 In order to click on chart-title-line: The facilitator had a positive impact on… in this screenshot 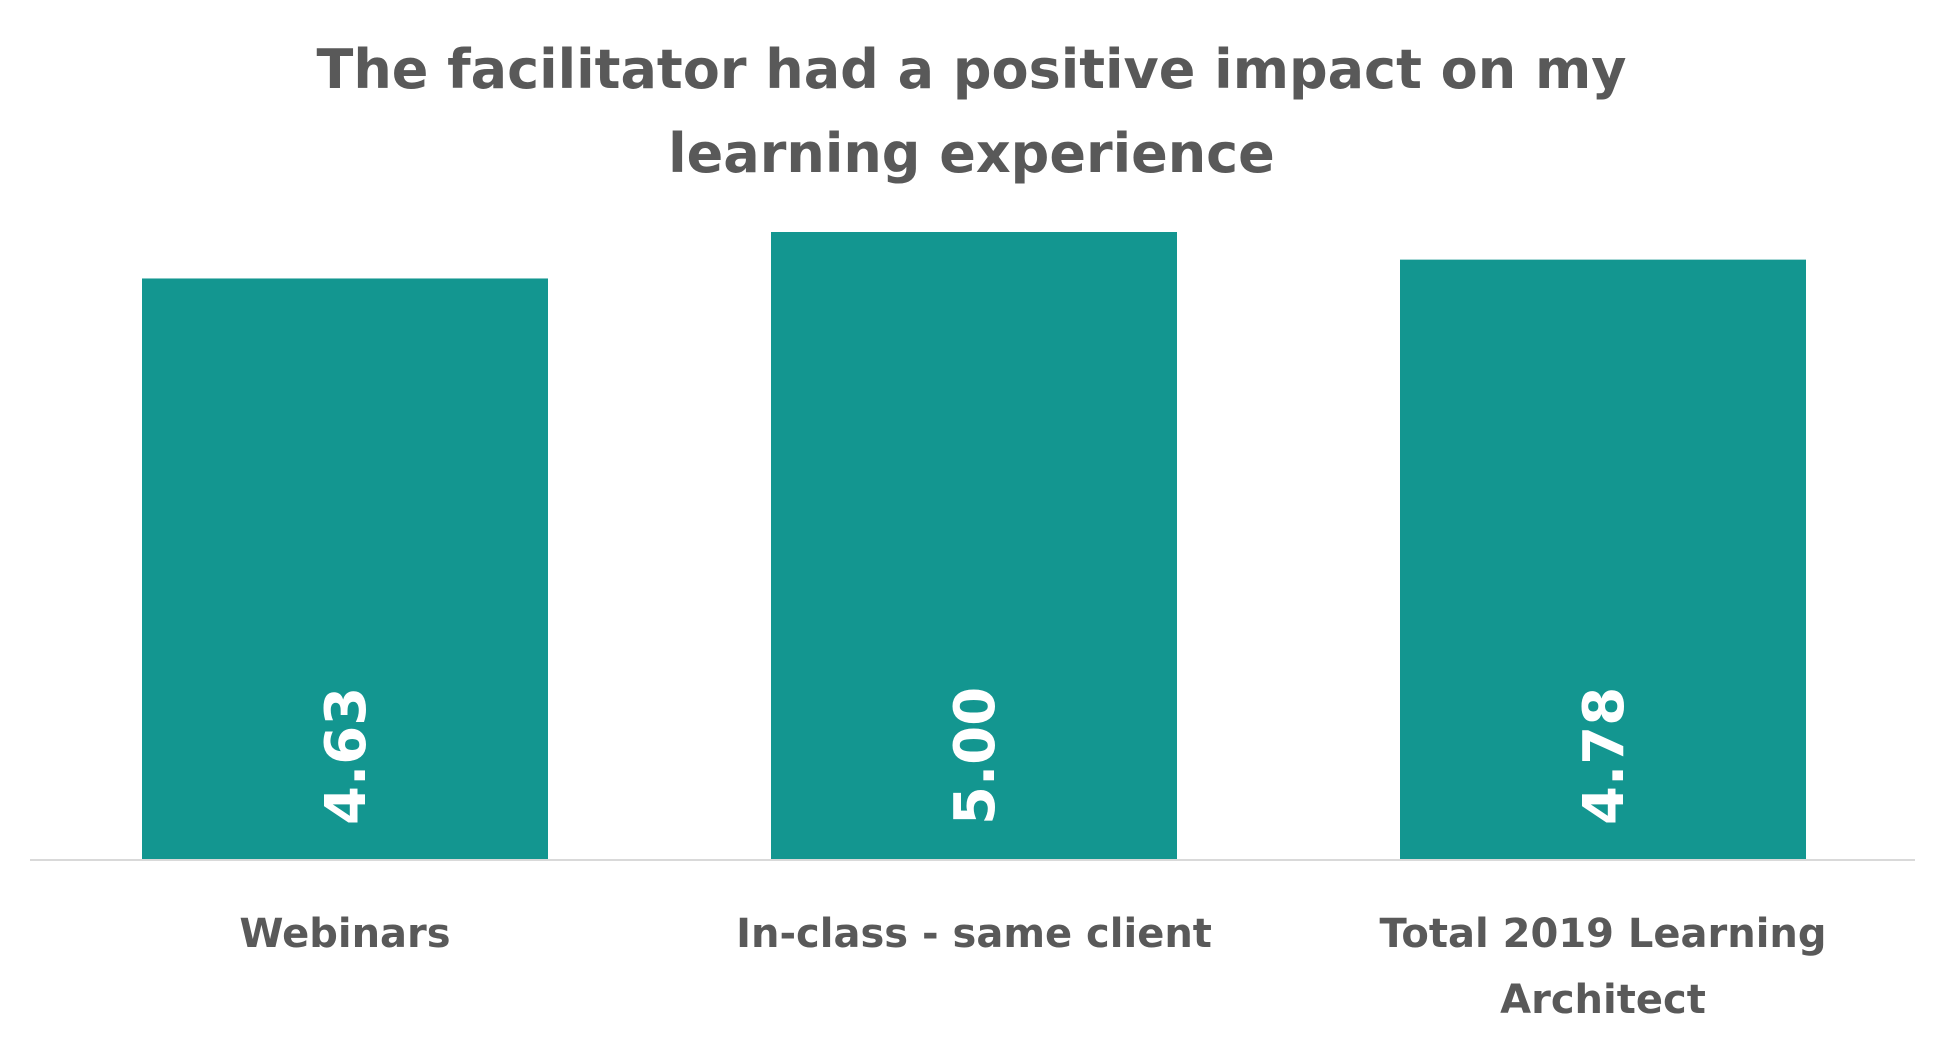, I will do `click(971, 69)`.